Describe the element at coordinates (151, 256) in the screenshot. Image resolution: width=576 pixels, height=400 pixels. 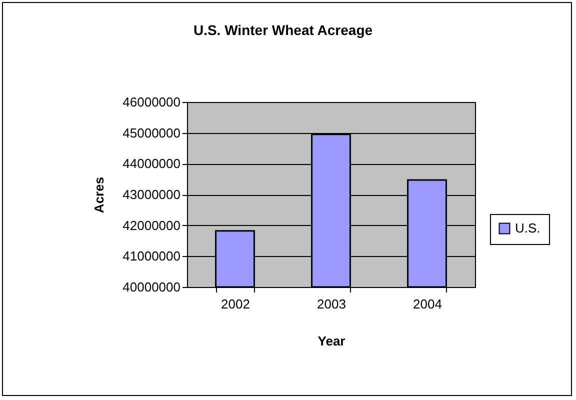
I see `y-tick-label: 41000000` at that location.